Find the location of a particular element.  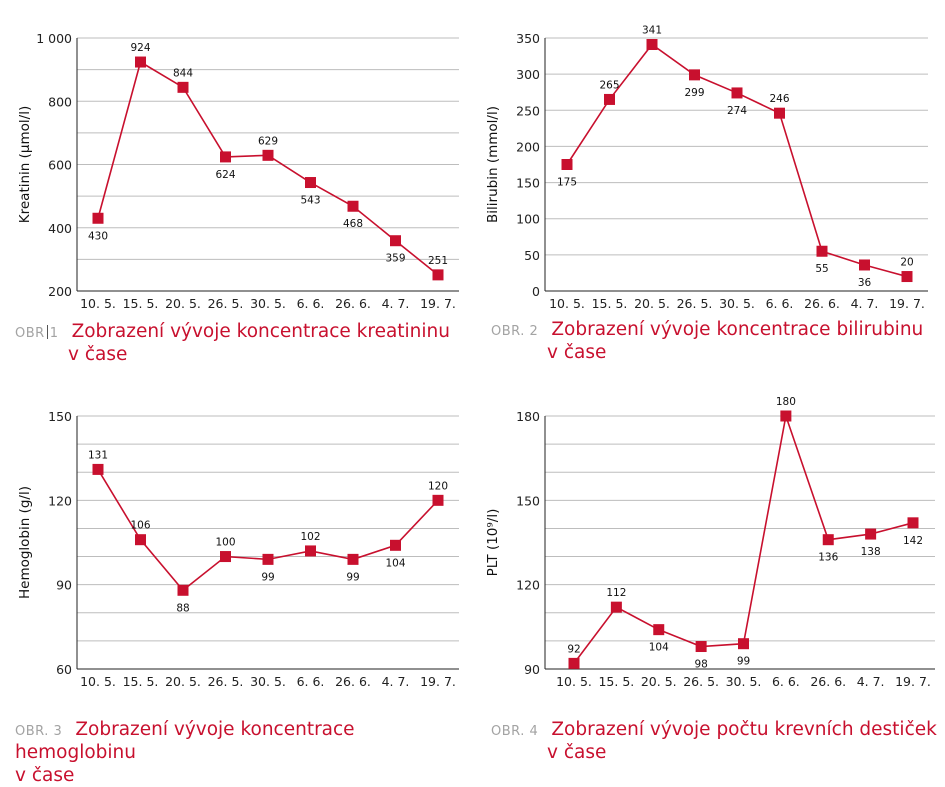

y-tick-label: 100 is located at coordinates (528, 219).